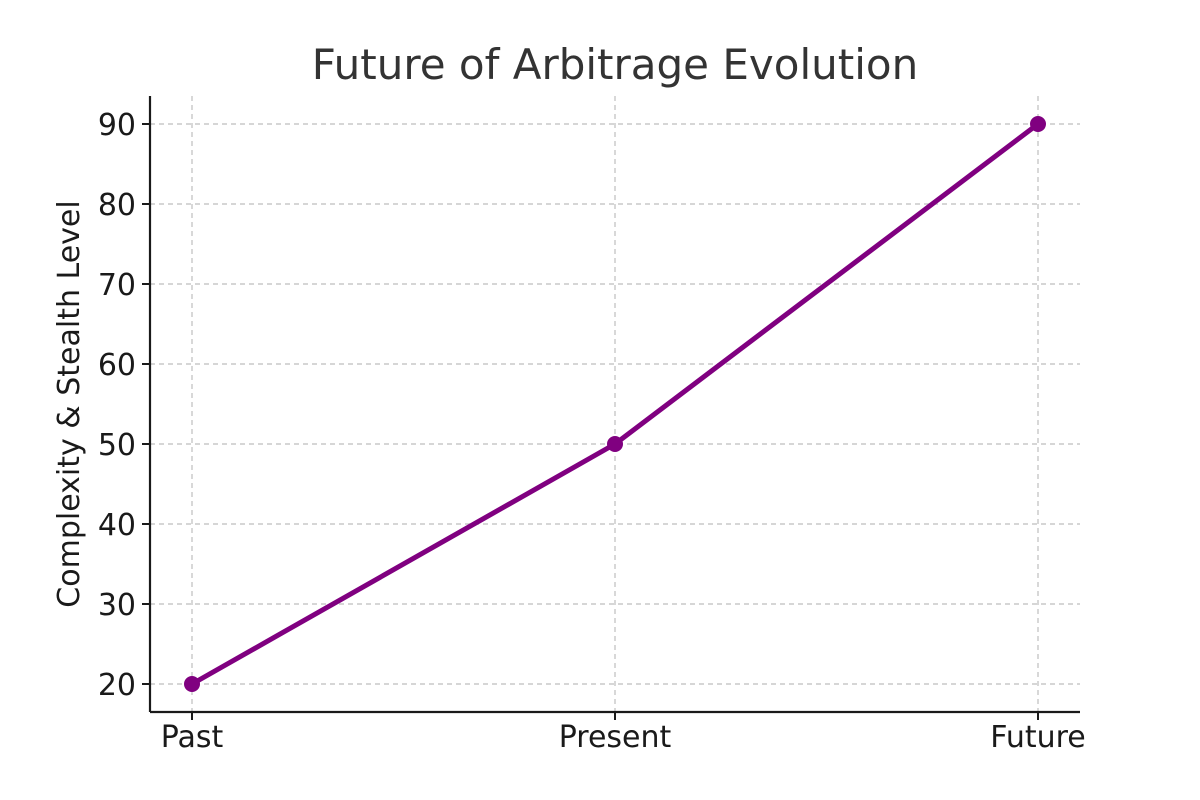 This screenshot has width=1200, height=800. What do you see at coordinates (615, 737) in the screenshot?
I see `x-tick-label: Present` at bounding box center [615, 737].